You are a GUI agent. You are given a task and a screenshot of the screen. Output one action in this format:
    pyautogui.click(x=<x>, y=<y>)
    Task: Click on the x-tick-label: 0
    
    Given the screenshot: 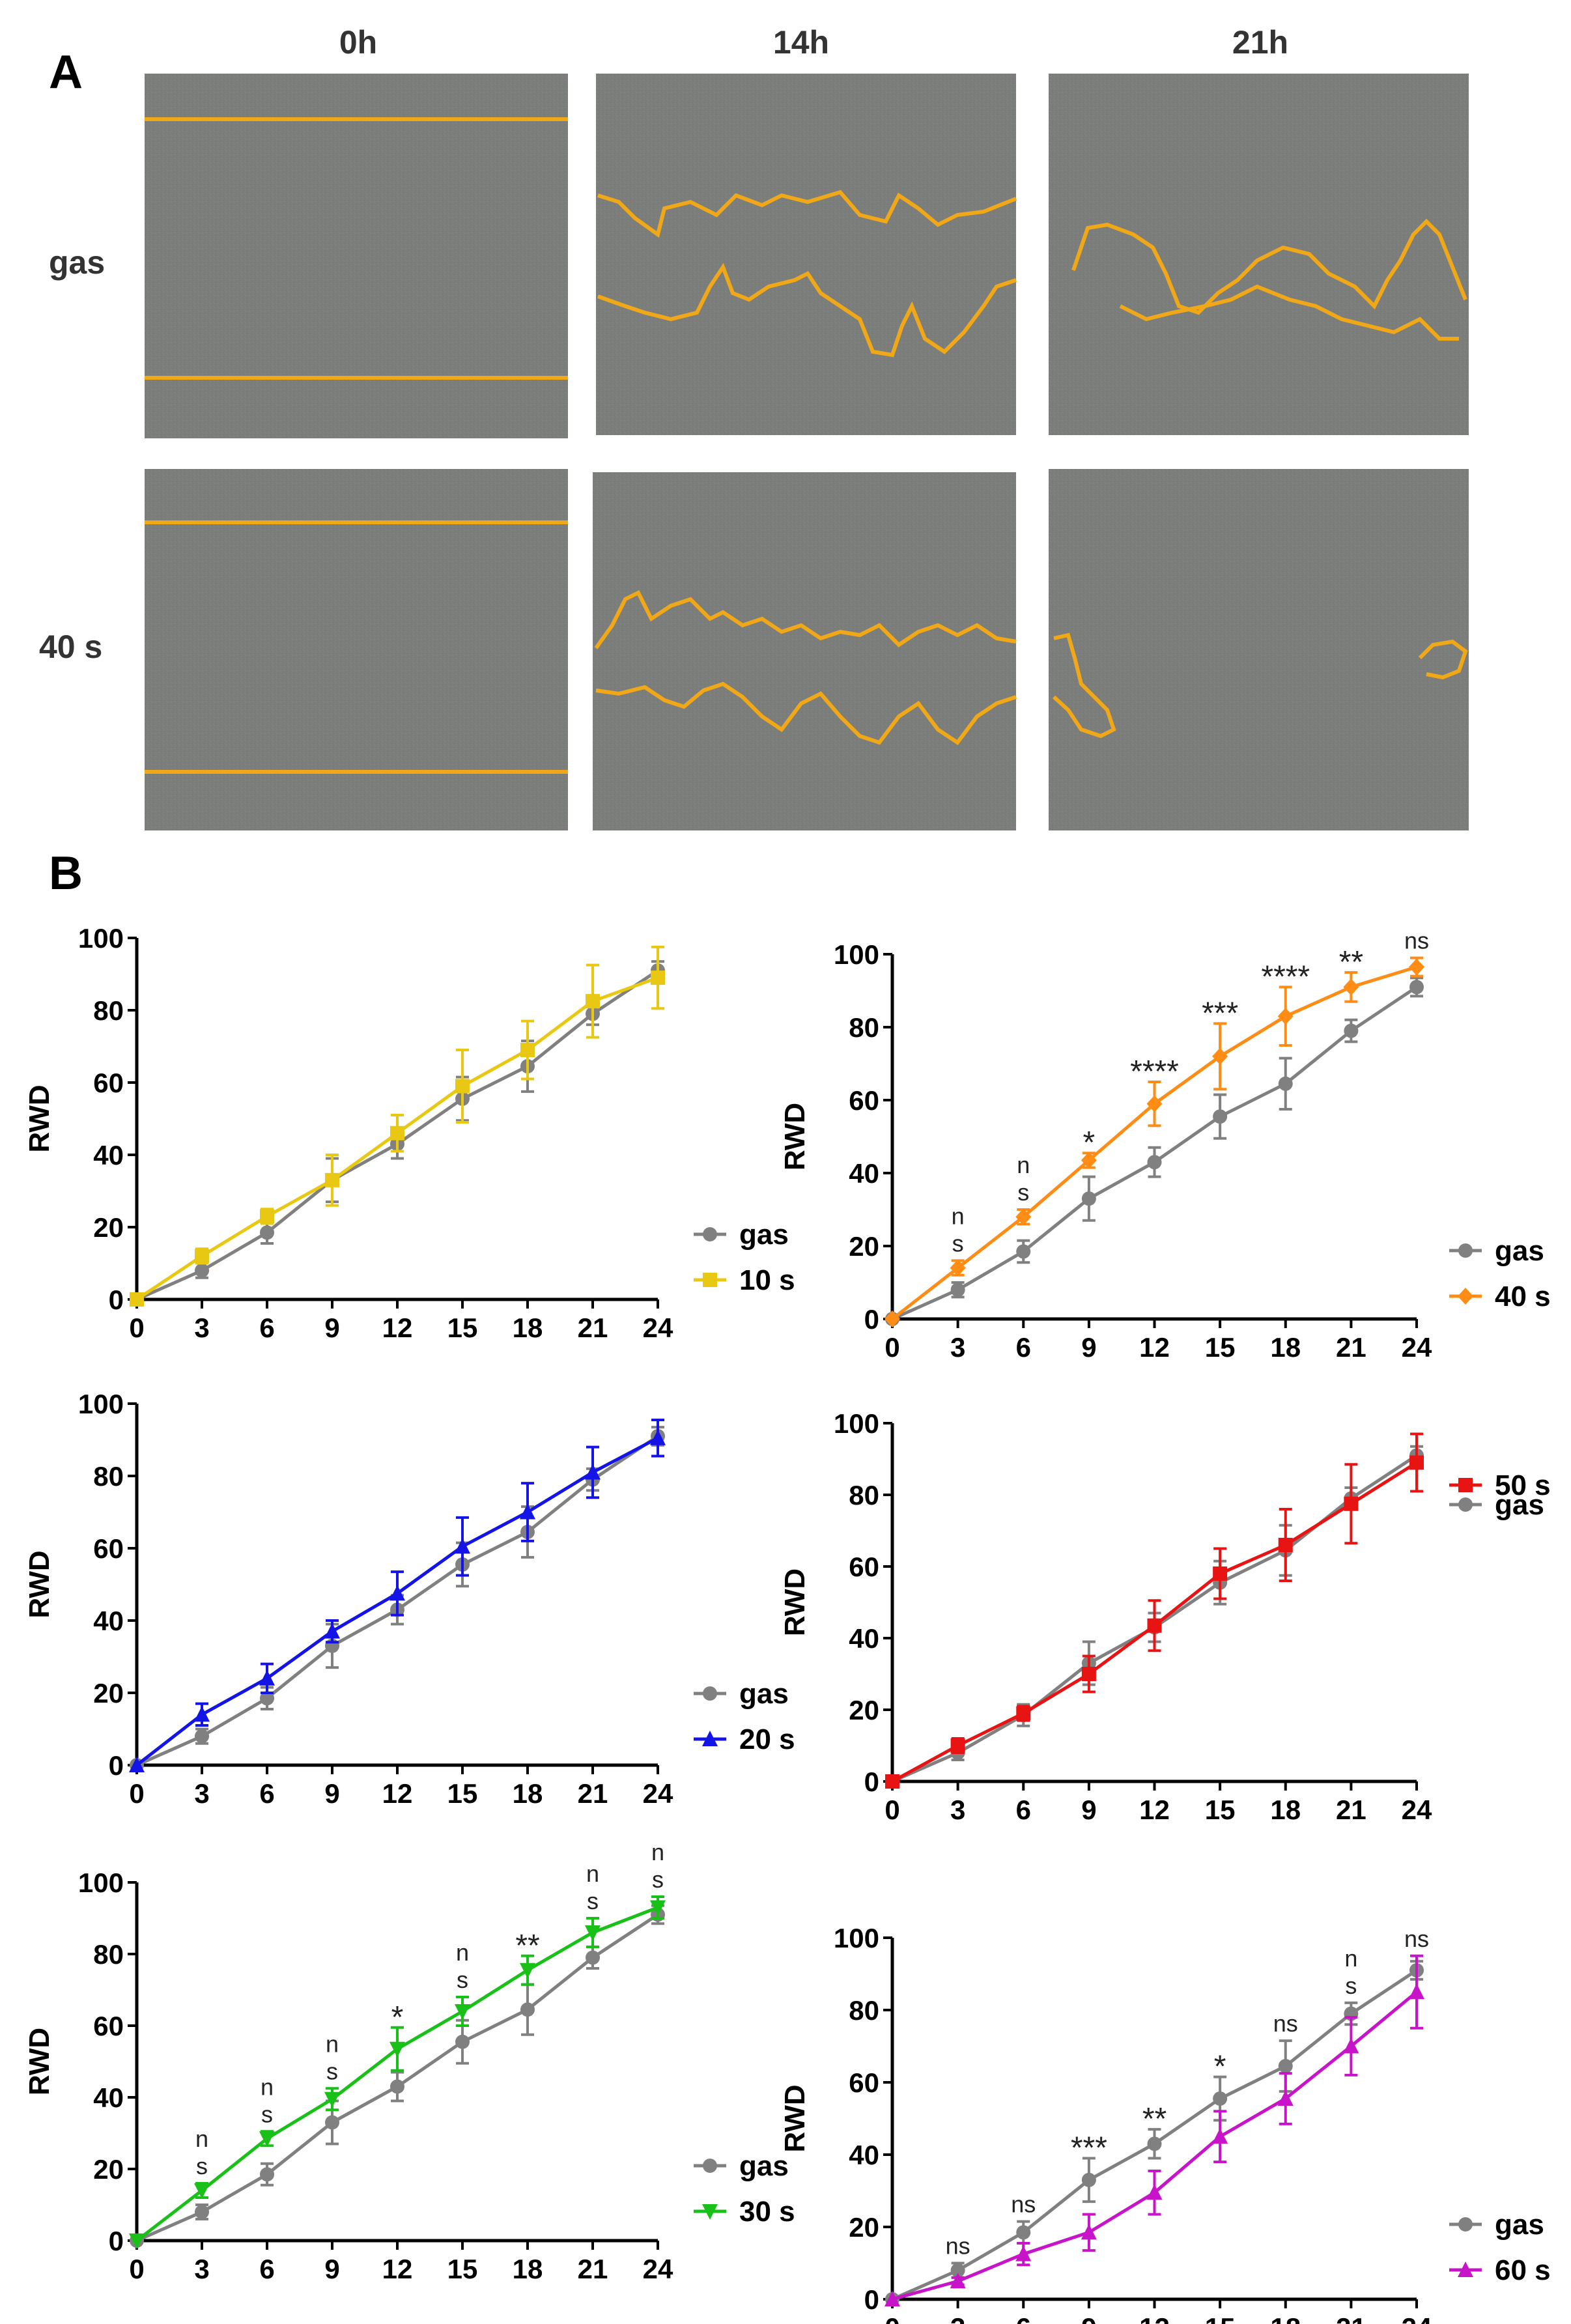 What is the action you would take?
    pyautogui.click(x=136, y=1327)
    